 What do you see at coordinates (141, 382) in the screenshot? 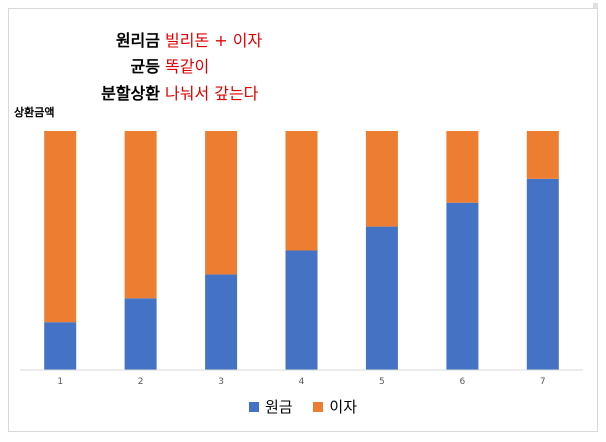
I see `x-tick-label: 2` at bounding box center [141, 382].